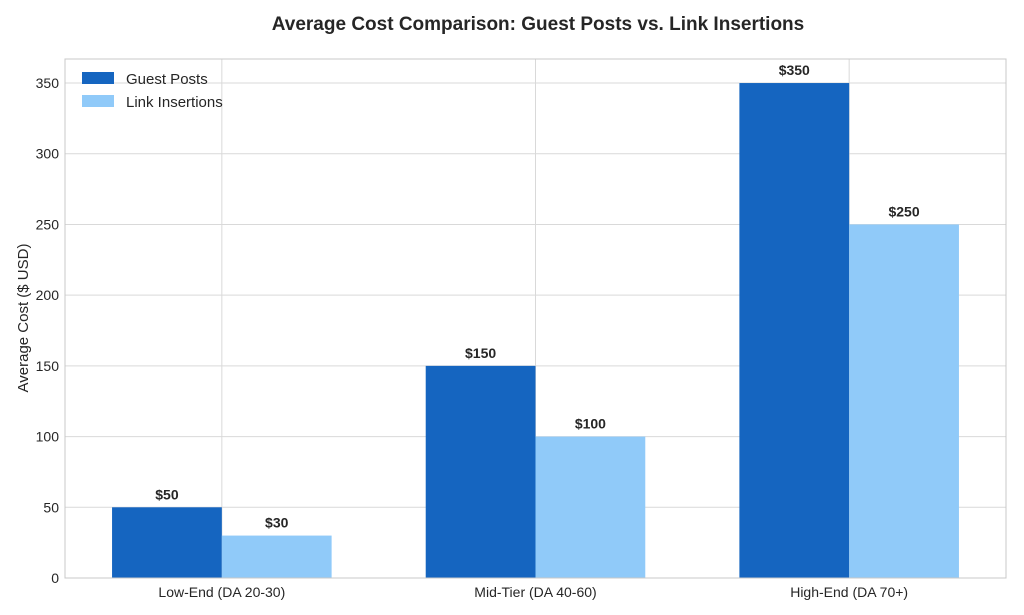  Describe the element at coordinates (48, 330) in the screenshot. I see `y-tick-labels: 0 50 100 150 200 250 300 350` at that location.